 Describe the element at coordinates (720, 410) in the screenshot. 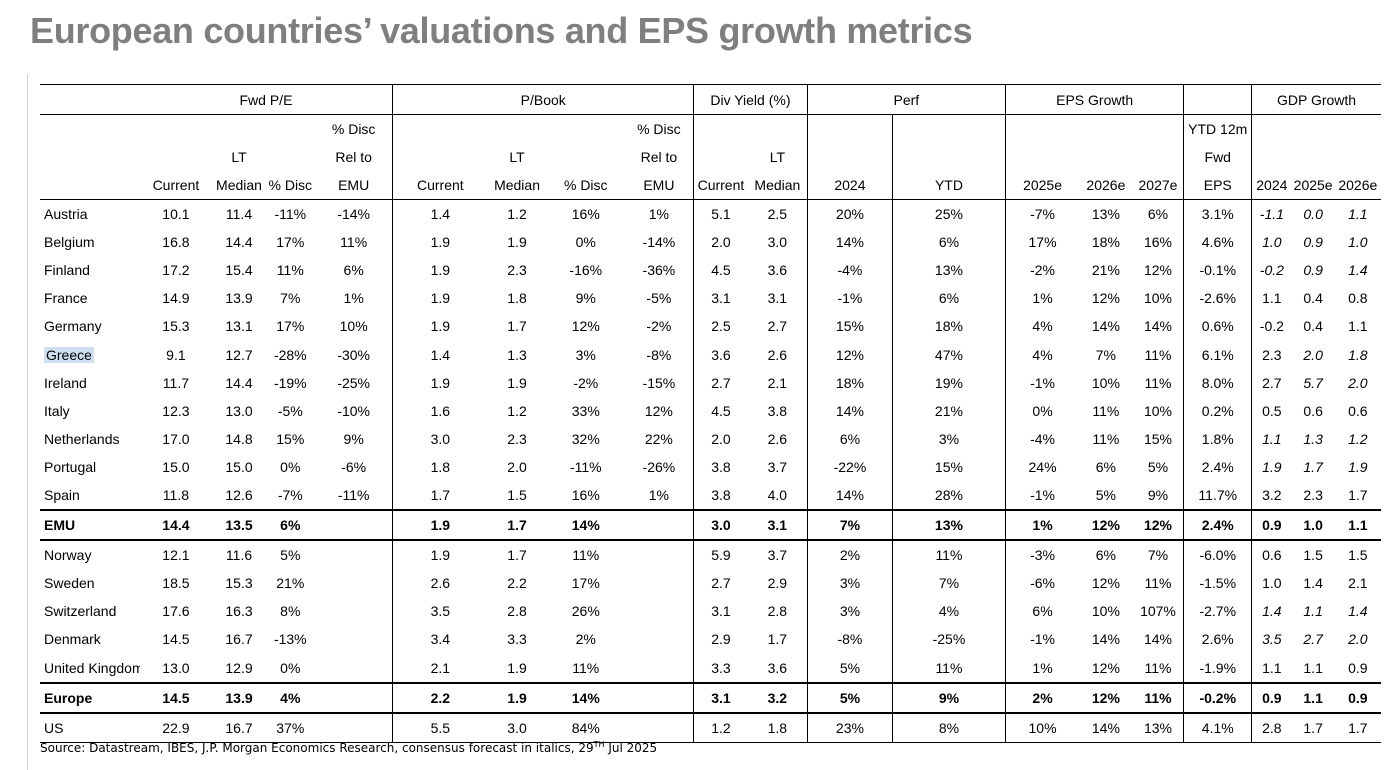

I see `table-cell: 4.5` at that location.